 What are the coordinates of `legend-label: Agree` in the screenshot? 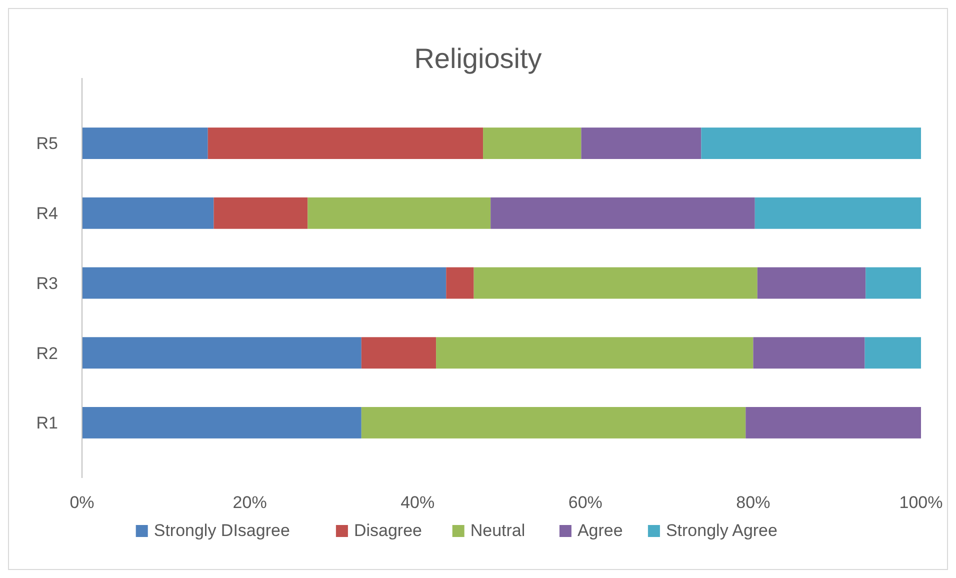 It's located at (600, 530).